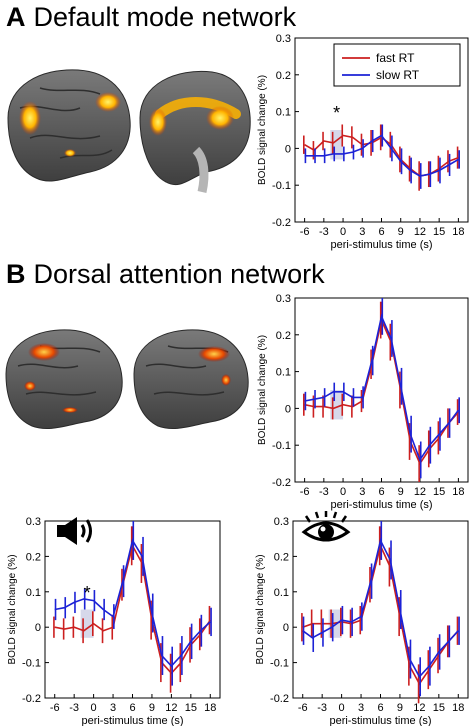  What do you see at coordinates (127, 379) in the screenshot?
I see `brain-images-dan` at bounding box center [127, 379].